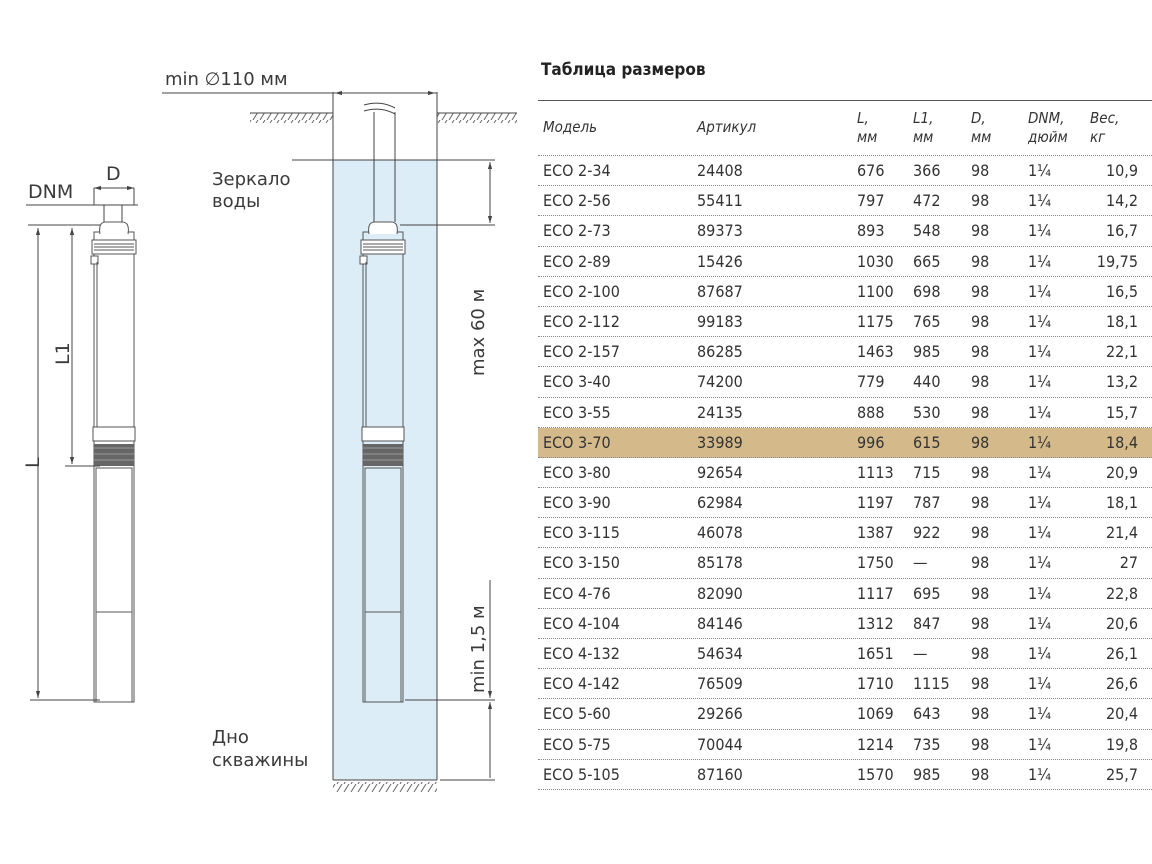 The height and width of the screenshot is (864, 1152). What do you see at coordinates (577, 472) in the screenshot?
I see `cell-model: ECO 3-80` at bounding box center [577, 472].